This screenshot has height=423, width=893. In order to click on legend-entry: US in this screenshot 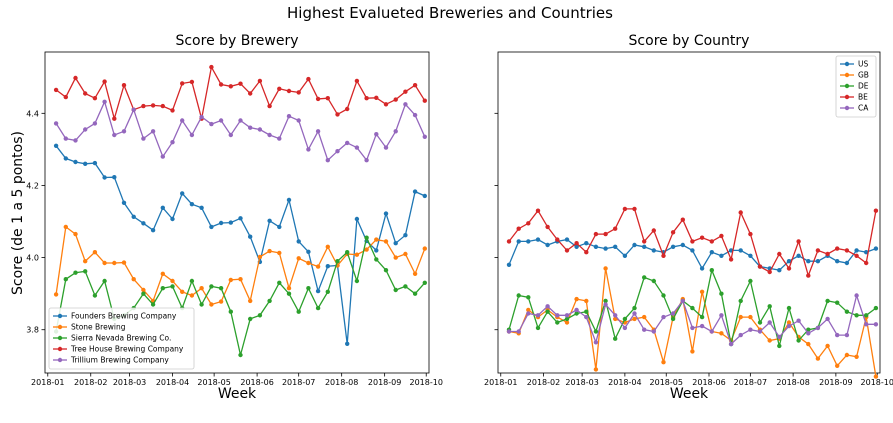, I will do `click(854, 64)`.